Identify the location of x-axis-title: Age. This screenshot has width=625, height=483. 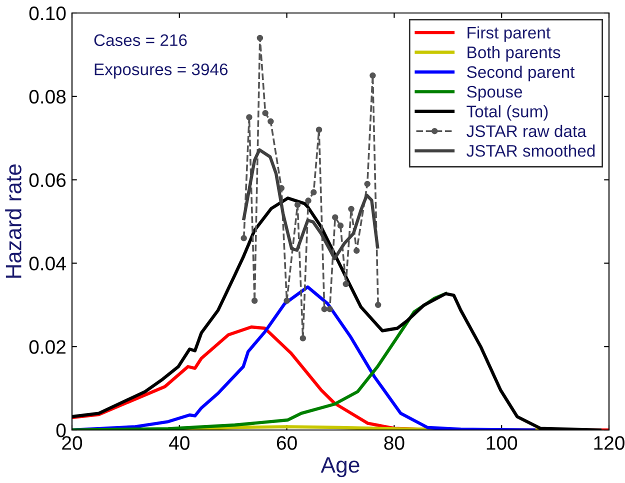
(340, 467).